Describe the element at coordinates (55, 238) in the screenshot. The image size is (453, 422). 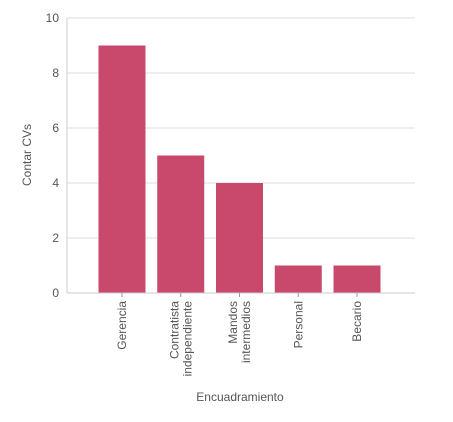
I see `y-tick-label: 2` at that location.